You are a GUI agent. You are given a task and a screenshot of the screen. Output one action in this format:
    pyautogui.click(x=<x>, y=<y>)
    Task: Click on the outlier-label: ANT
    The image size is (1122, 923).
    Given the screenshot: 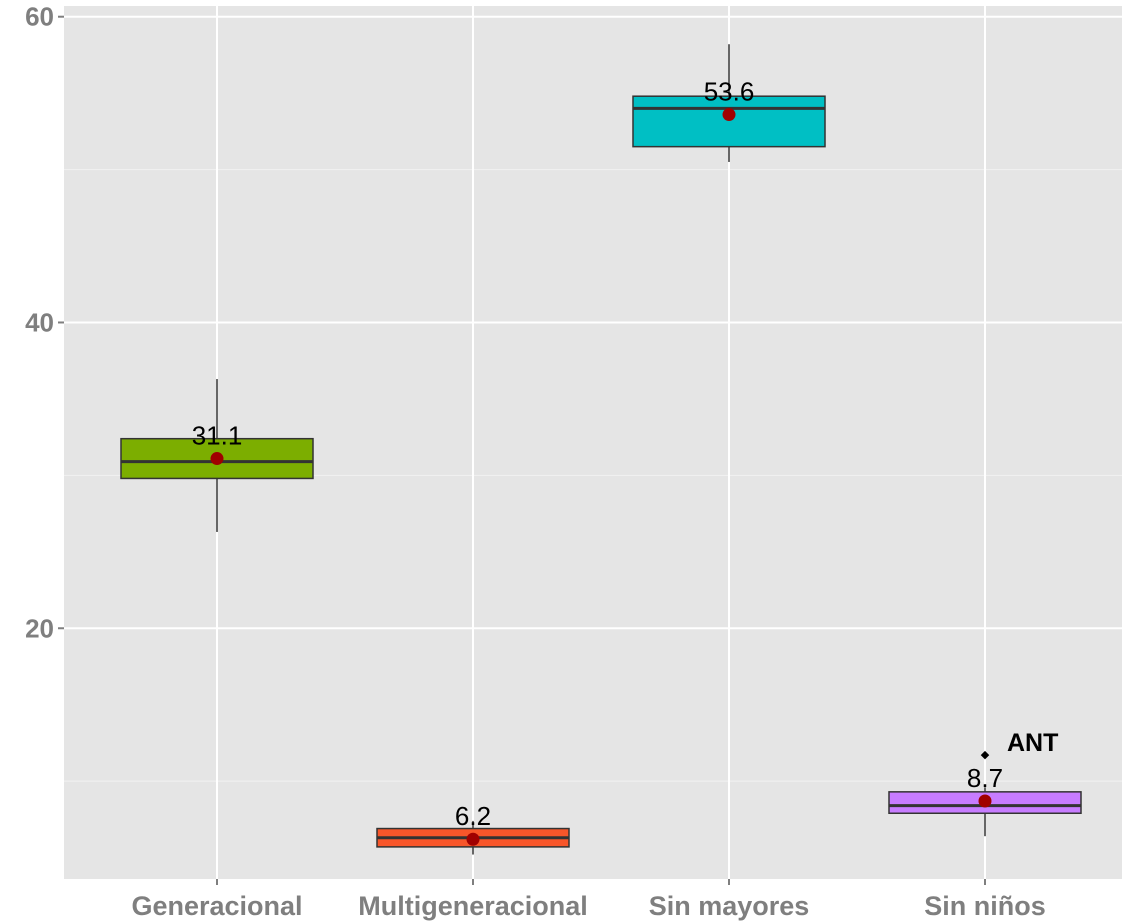 What is the action you would take?
    pyautogui.click(x=1032, y=743)
    